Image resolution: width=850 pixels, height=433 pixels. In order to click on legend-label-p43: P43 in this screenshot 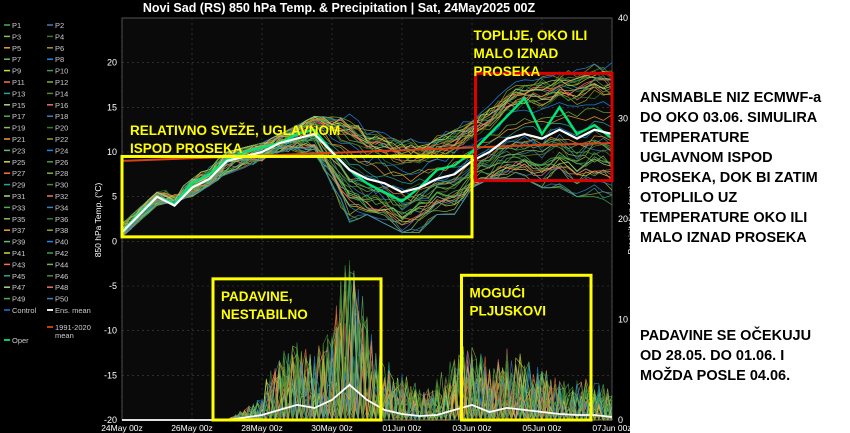, I will do `click(18, 264)`.